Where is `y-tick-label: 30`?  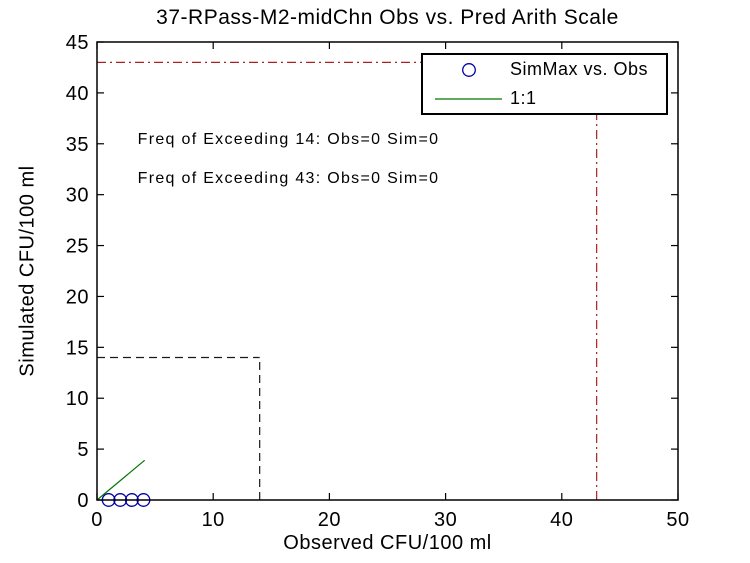 y-tick-label: 30 is located at coordinates (77, 196).